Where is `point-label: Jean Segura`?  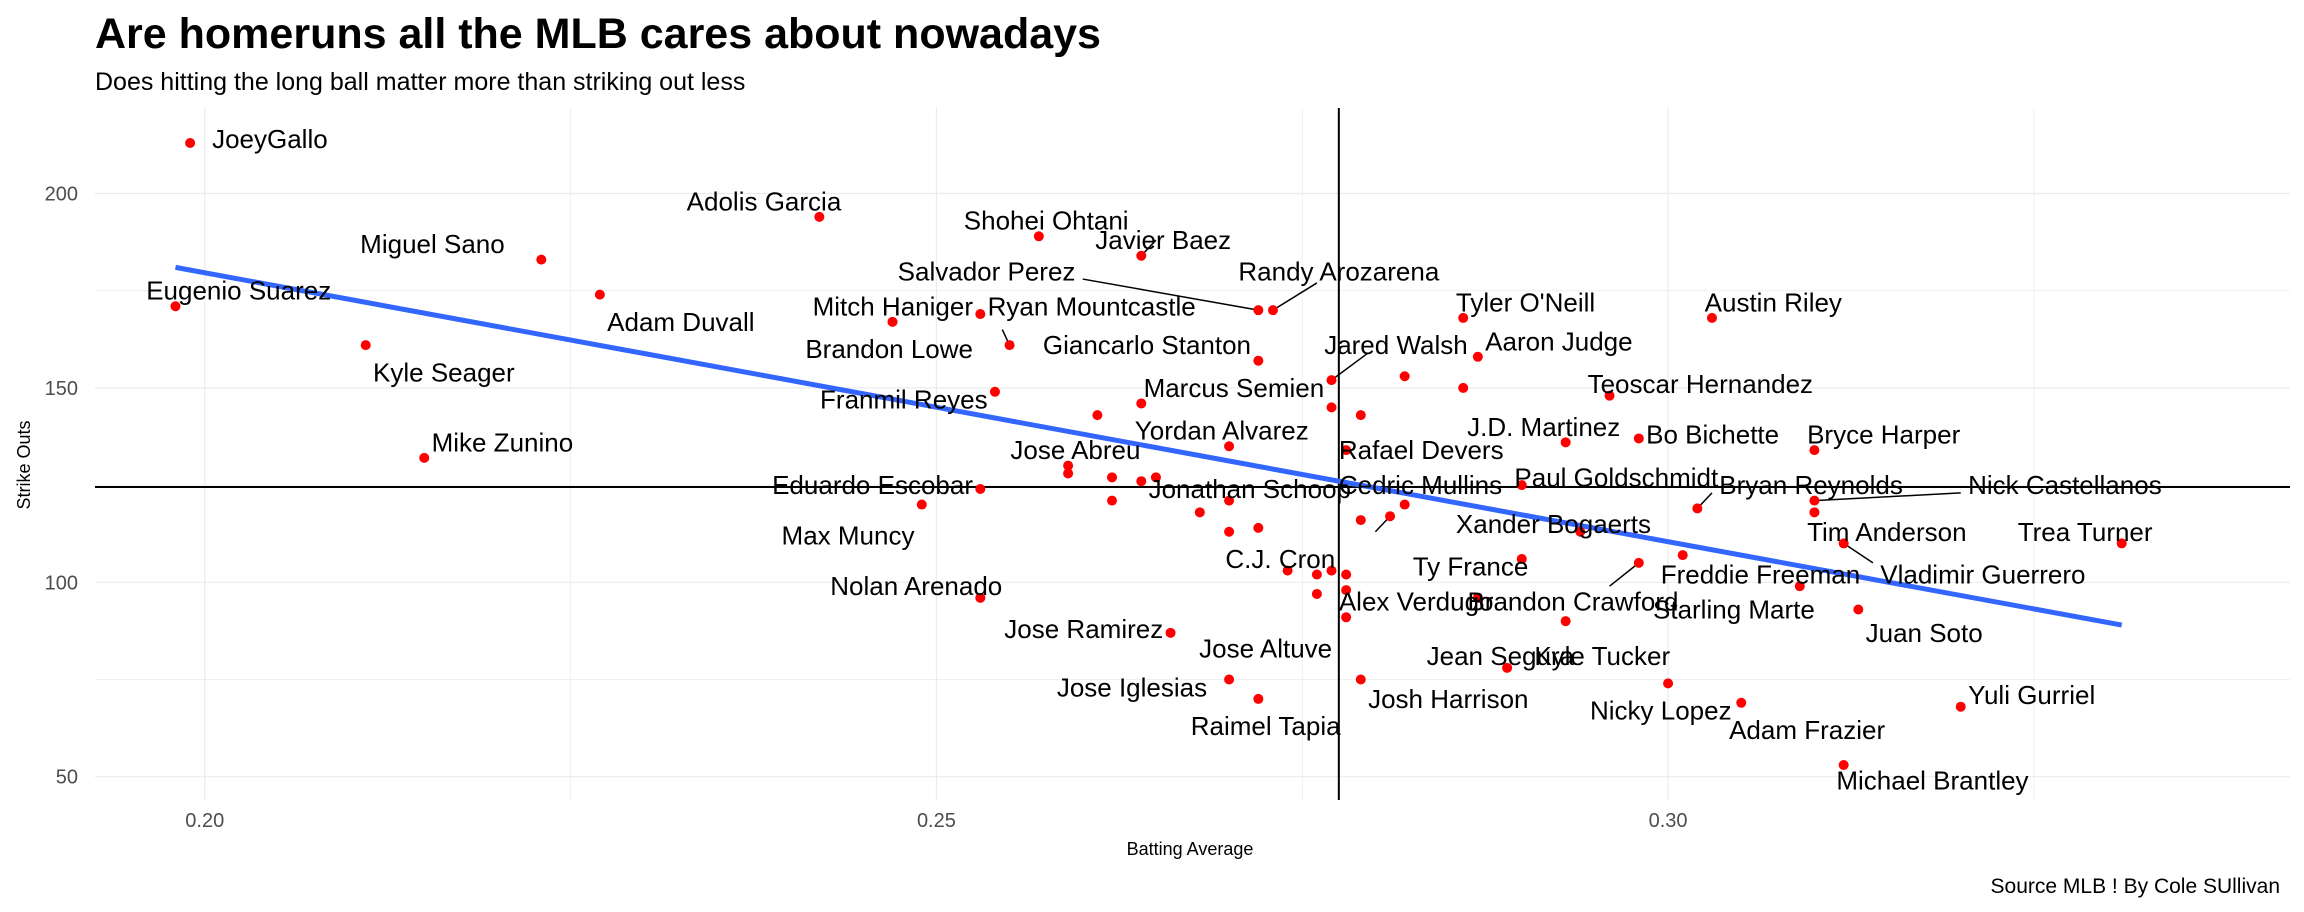 point-label: Jean Segura is located at coordinates (1501, 656).